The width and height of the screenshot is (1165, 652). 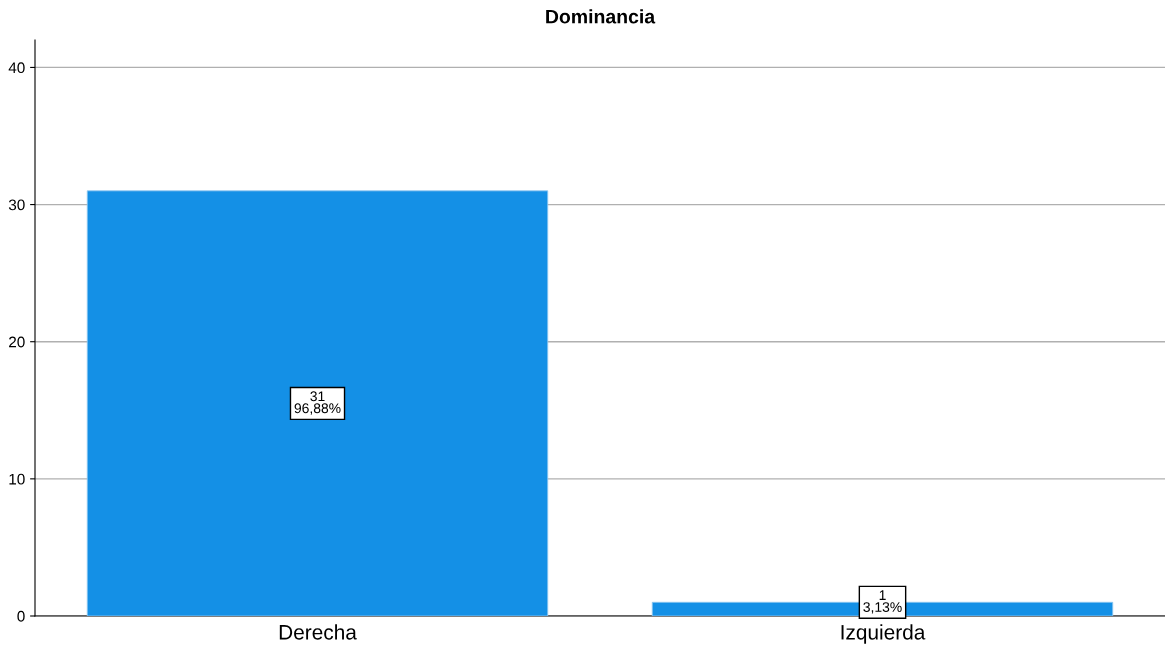 I want to click on y-tick-label: 40, so click(x=16, y=68).